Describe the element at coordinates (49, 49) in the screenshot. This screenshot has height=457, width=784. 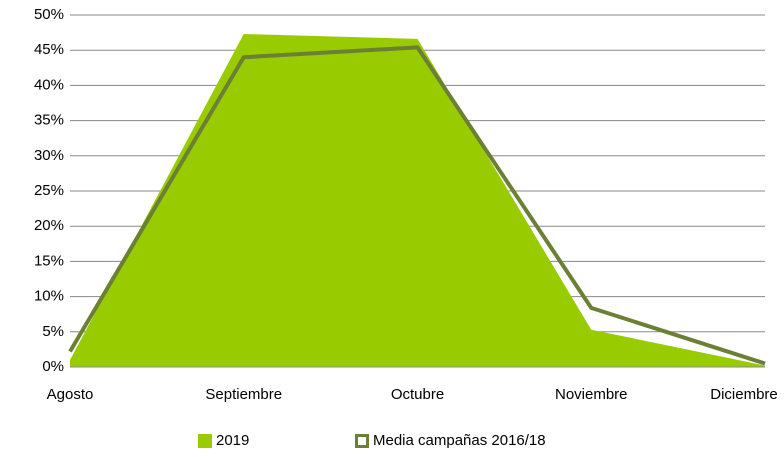
I see `y-tick-label: 45%` at that location.